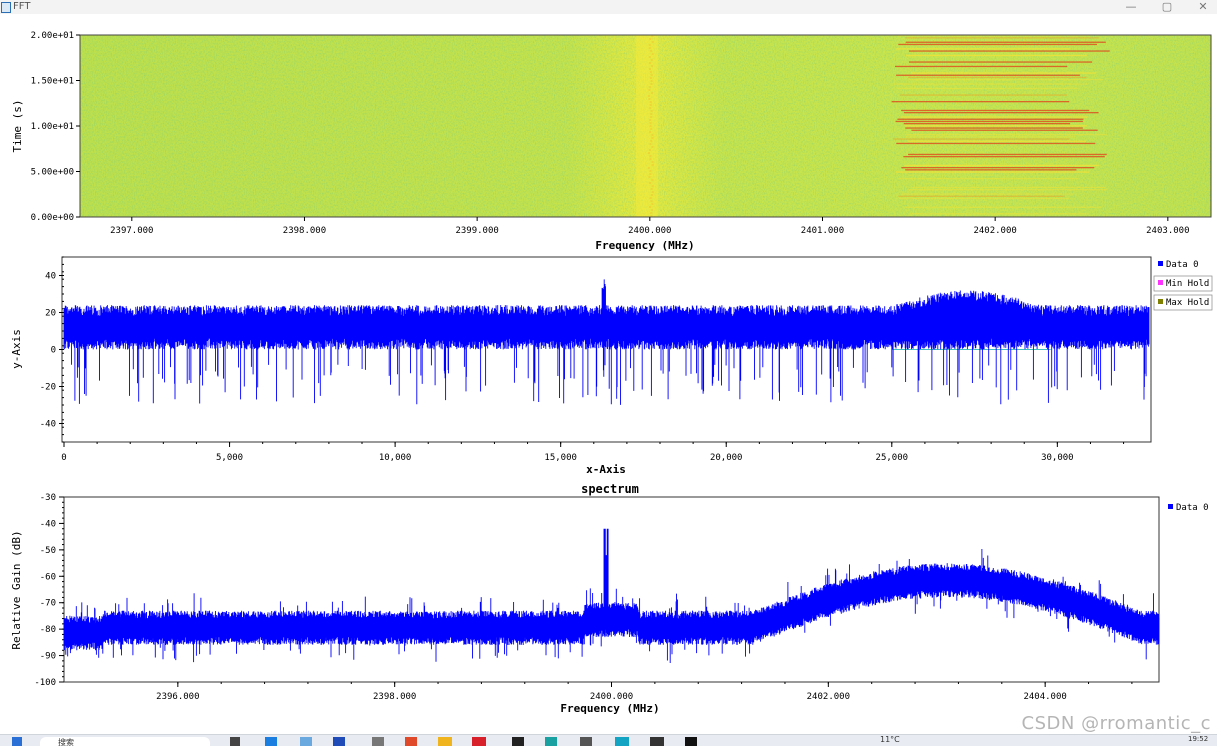 This screenshot has width=1217, height=746. I want to click on spectrum-legend-item: Data 0, so click(1192, 508).